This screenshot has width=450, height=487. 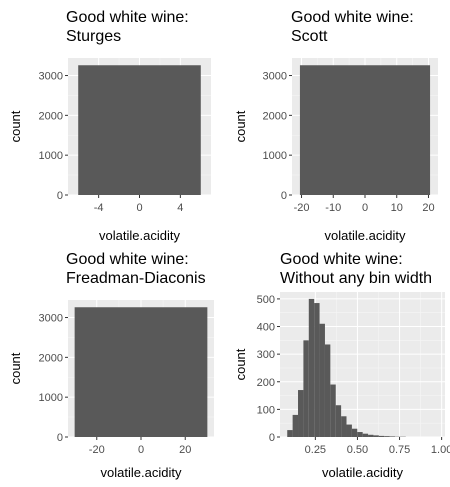 I want to click on x-tick-label: 0.75, so click(x=399, y=450).